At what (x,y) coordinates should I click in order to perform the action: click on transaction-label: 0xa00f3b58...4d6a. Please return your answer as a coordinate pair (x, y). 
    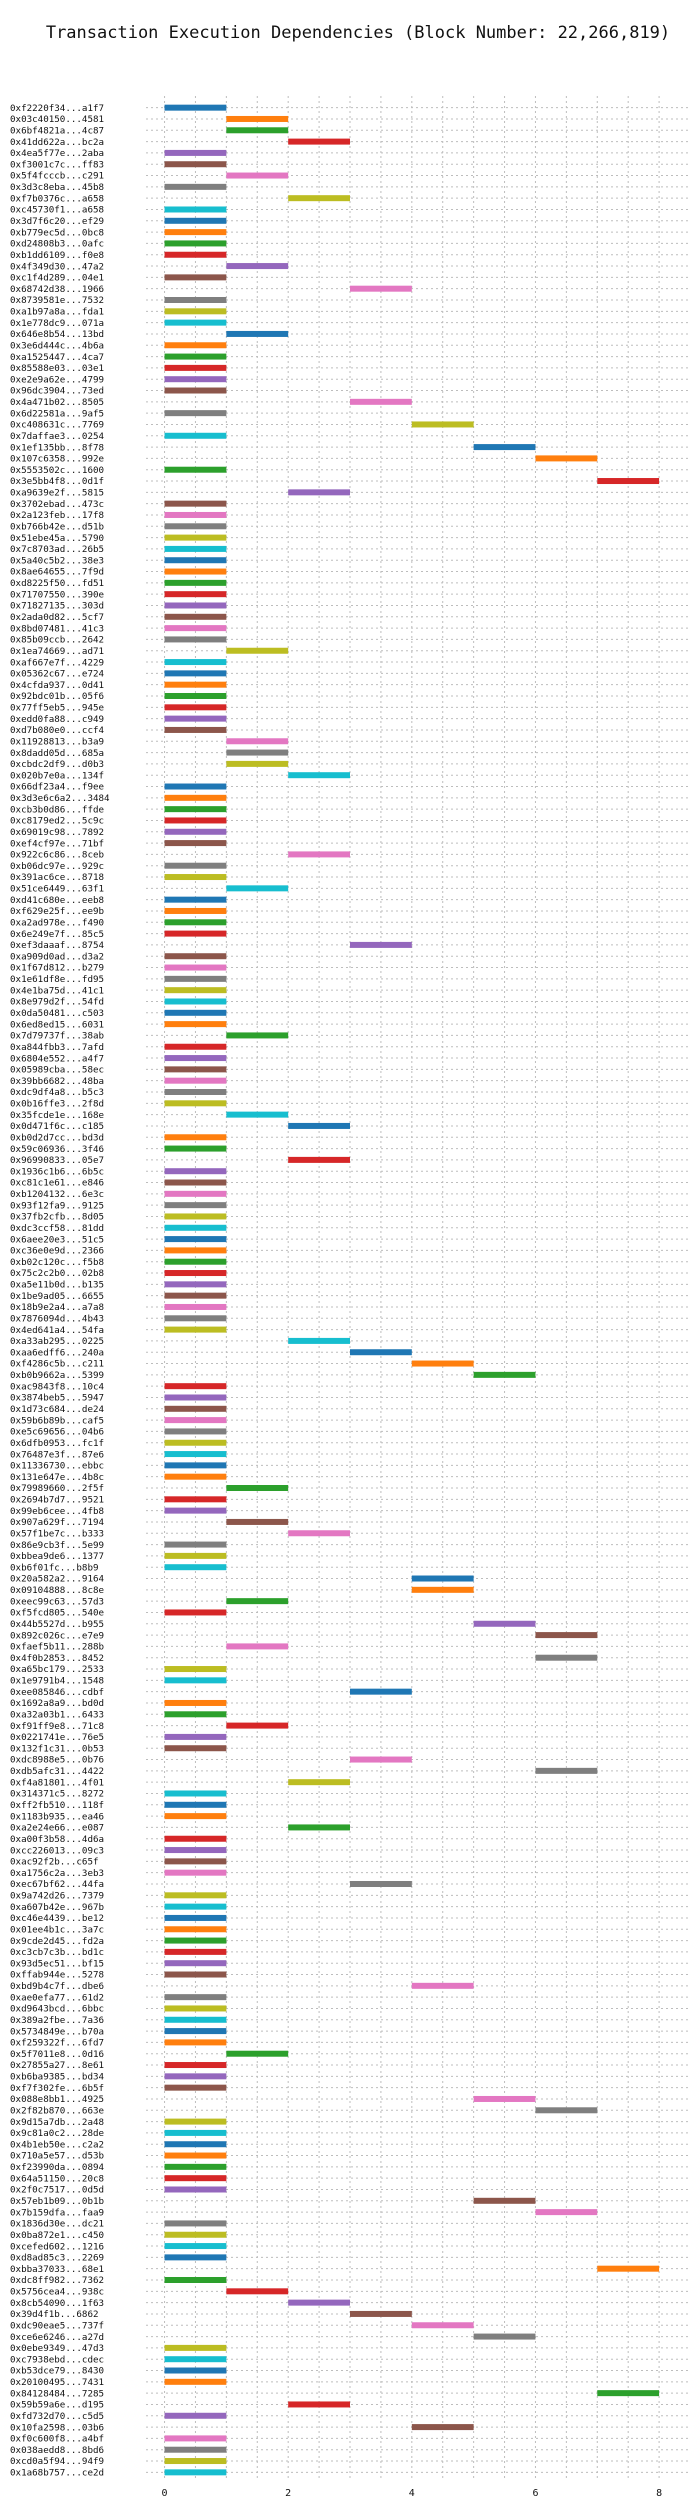
    Looking at the image, I should click on (57, 1839).